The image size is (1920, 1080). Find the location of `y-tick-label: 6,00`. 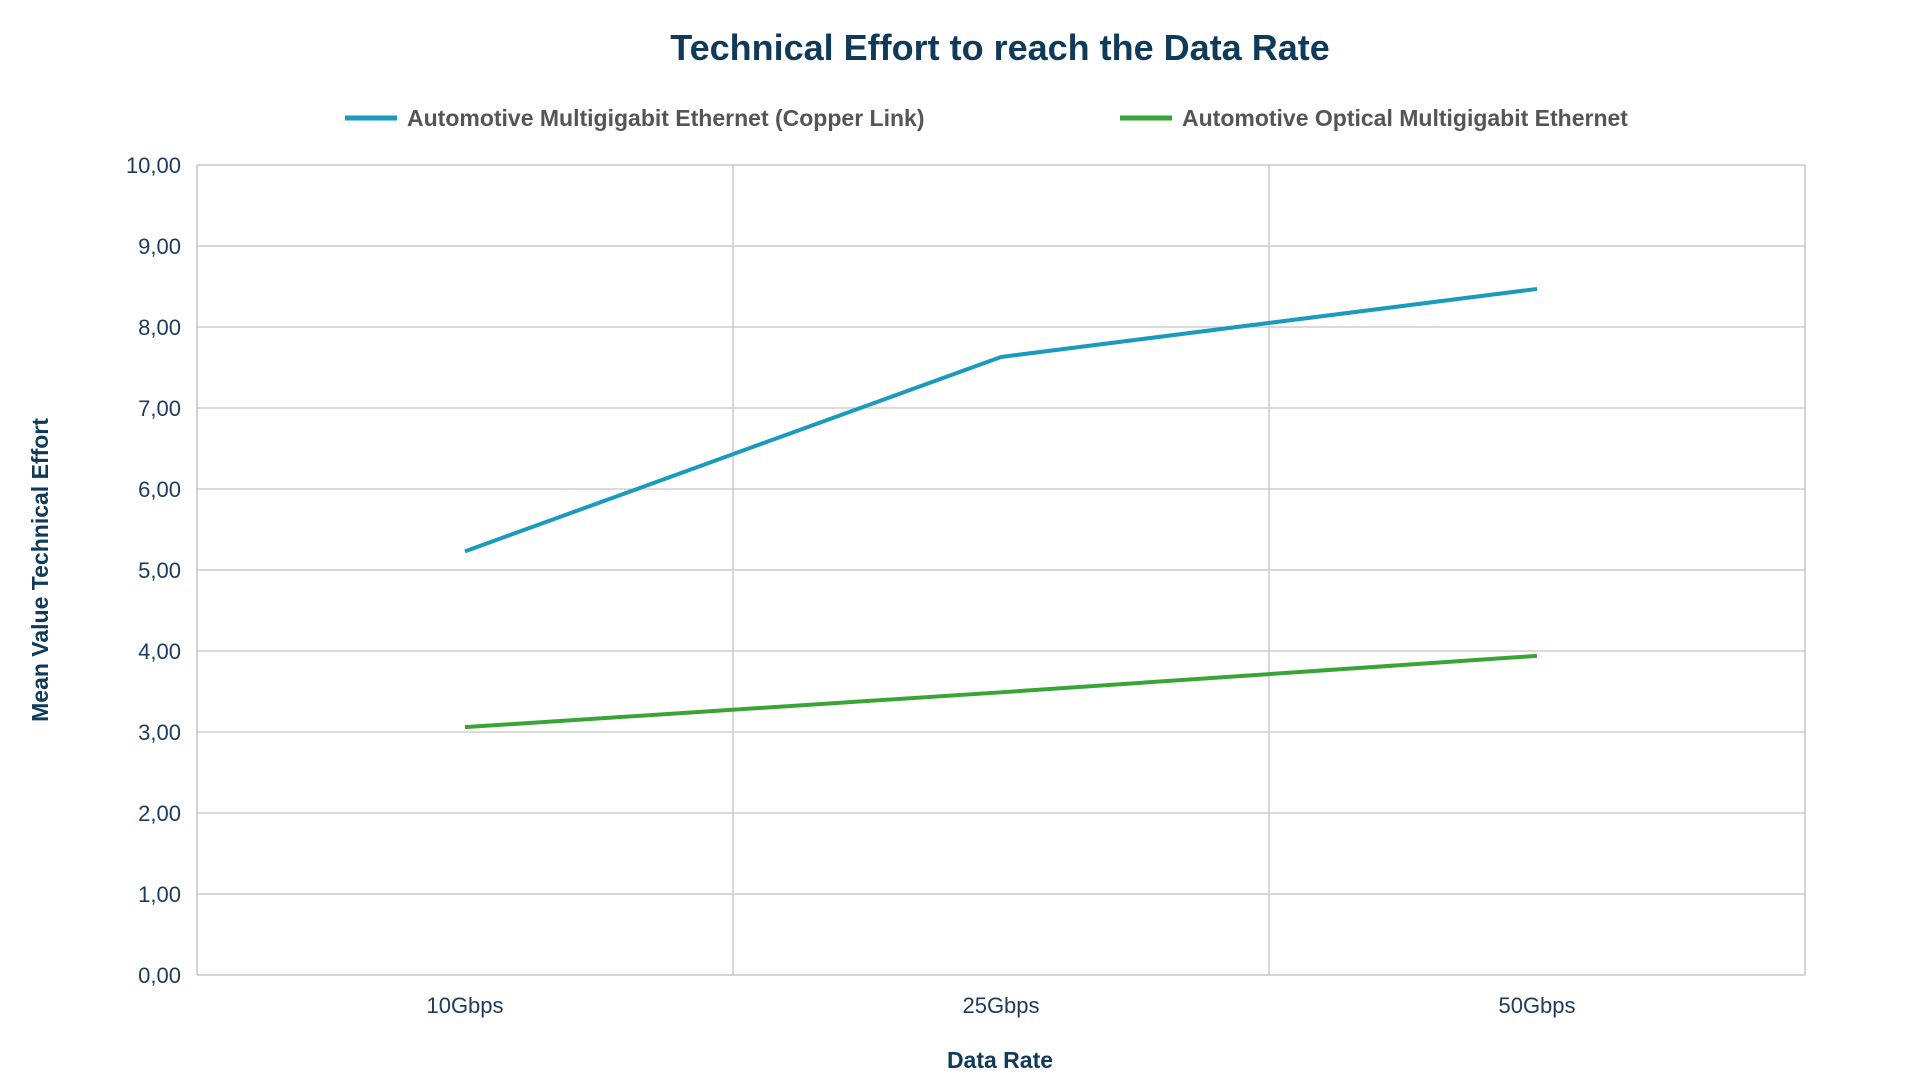

y-tick-label: 6,00 is located at coordinates (159, 489).